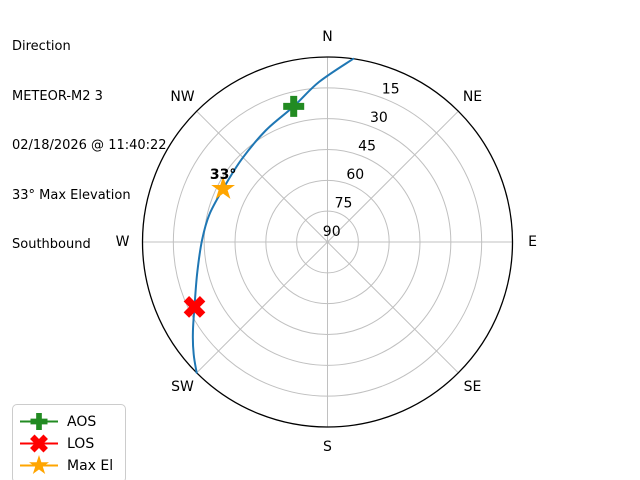  I want to click on max-el-annotation: 33°, so click(223, 175).